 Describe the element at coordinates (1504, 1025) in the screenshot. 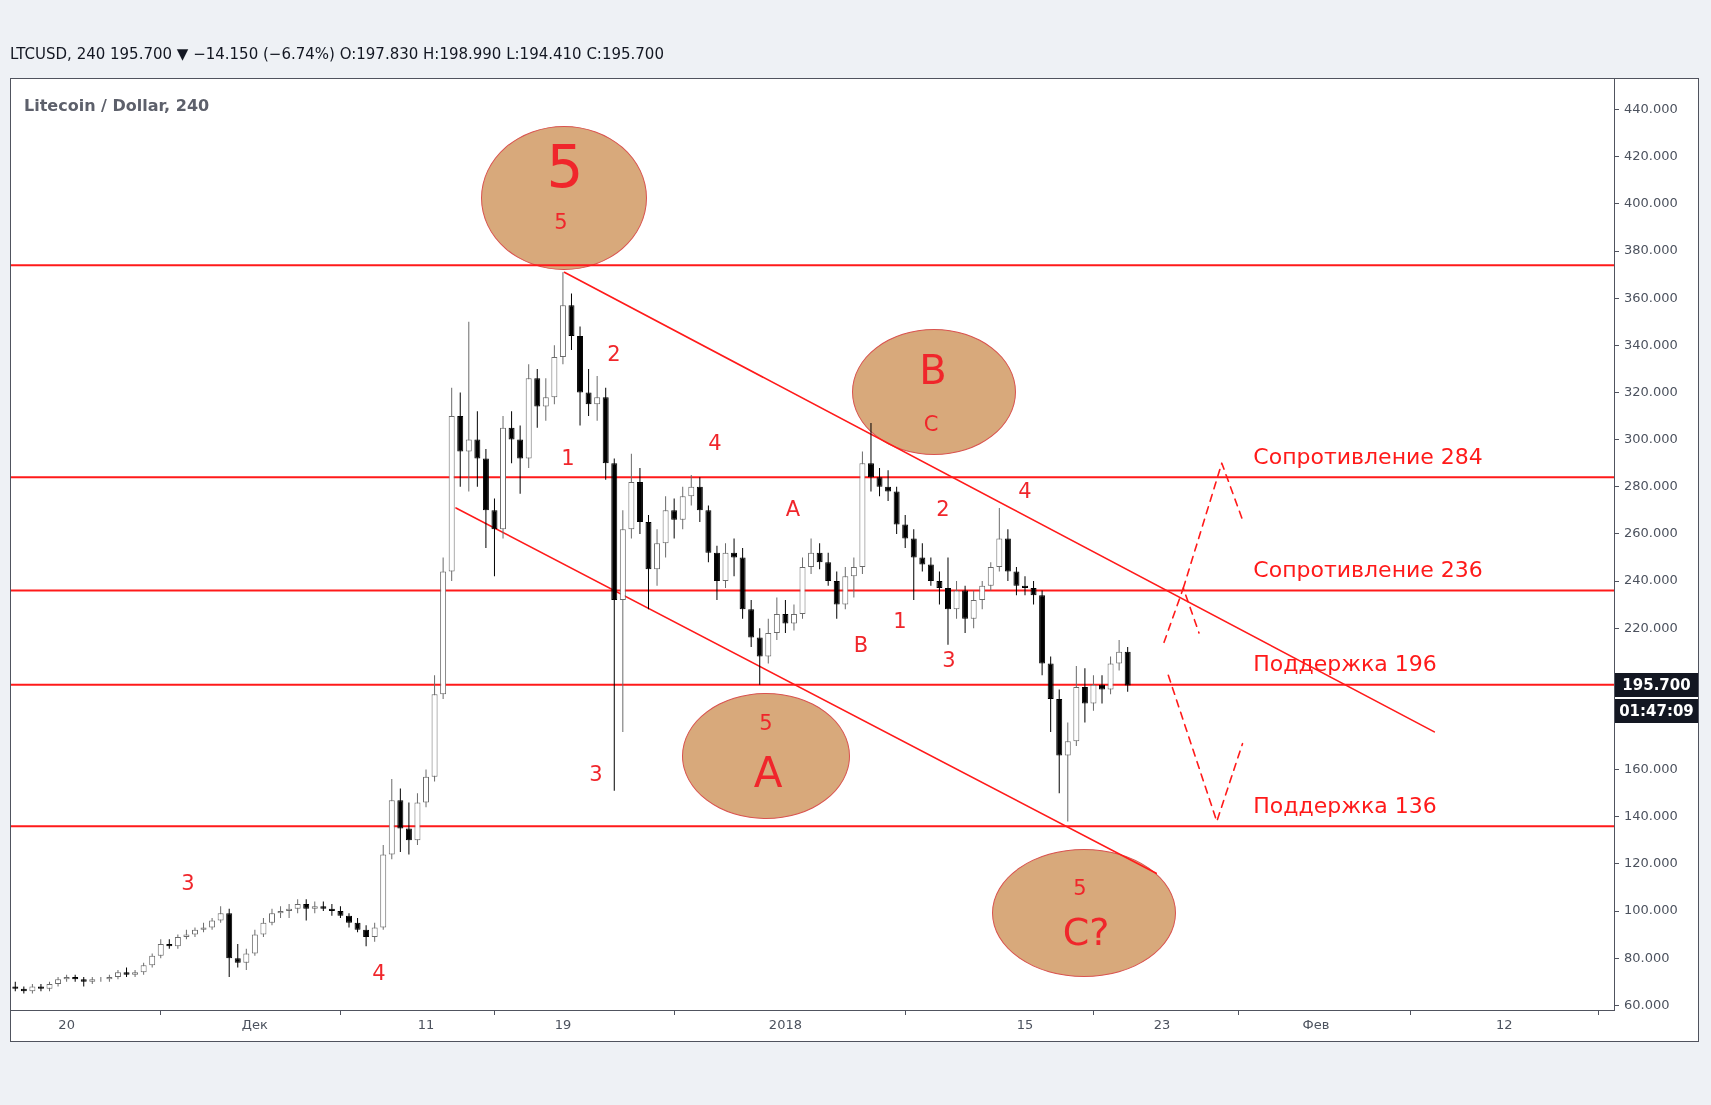

I see `x-tick-label: 12` at that location.